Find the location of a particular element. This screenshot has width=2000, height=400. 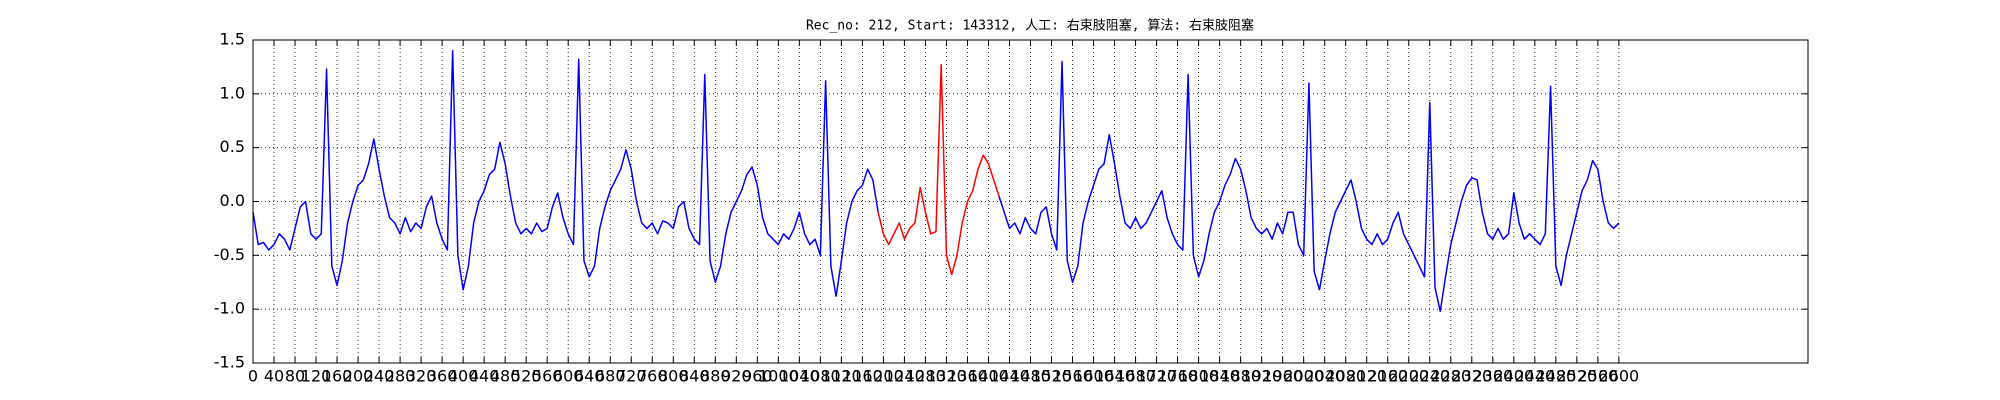

x-tick-label: 1200 is located at coordinates (883, 376).